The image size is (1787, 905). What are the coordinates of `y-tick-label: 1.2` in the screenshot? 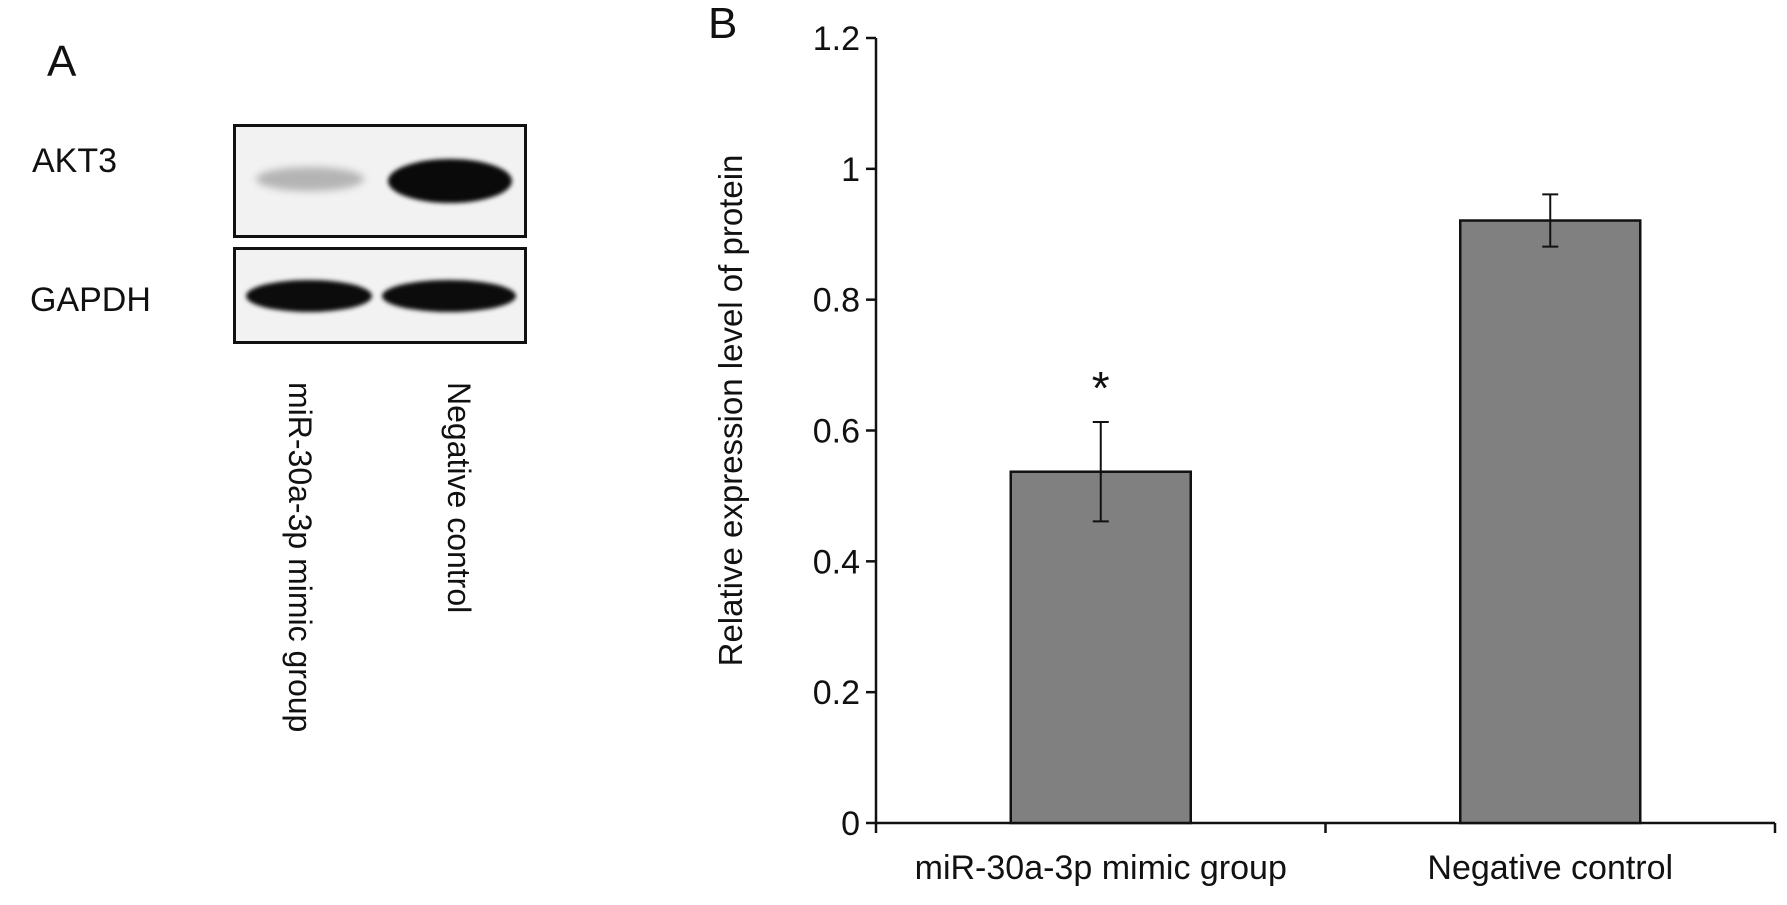 It's located at (836, 39).